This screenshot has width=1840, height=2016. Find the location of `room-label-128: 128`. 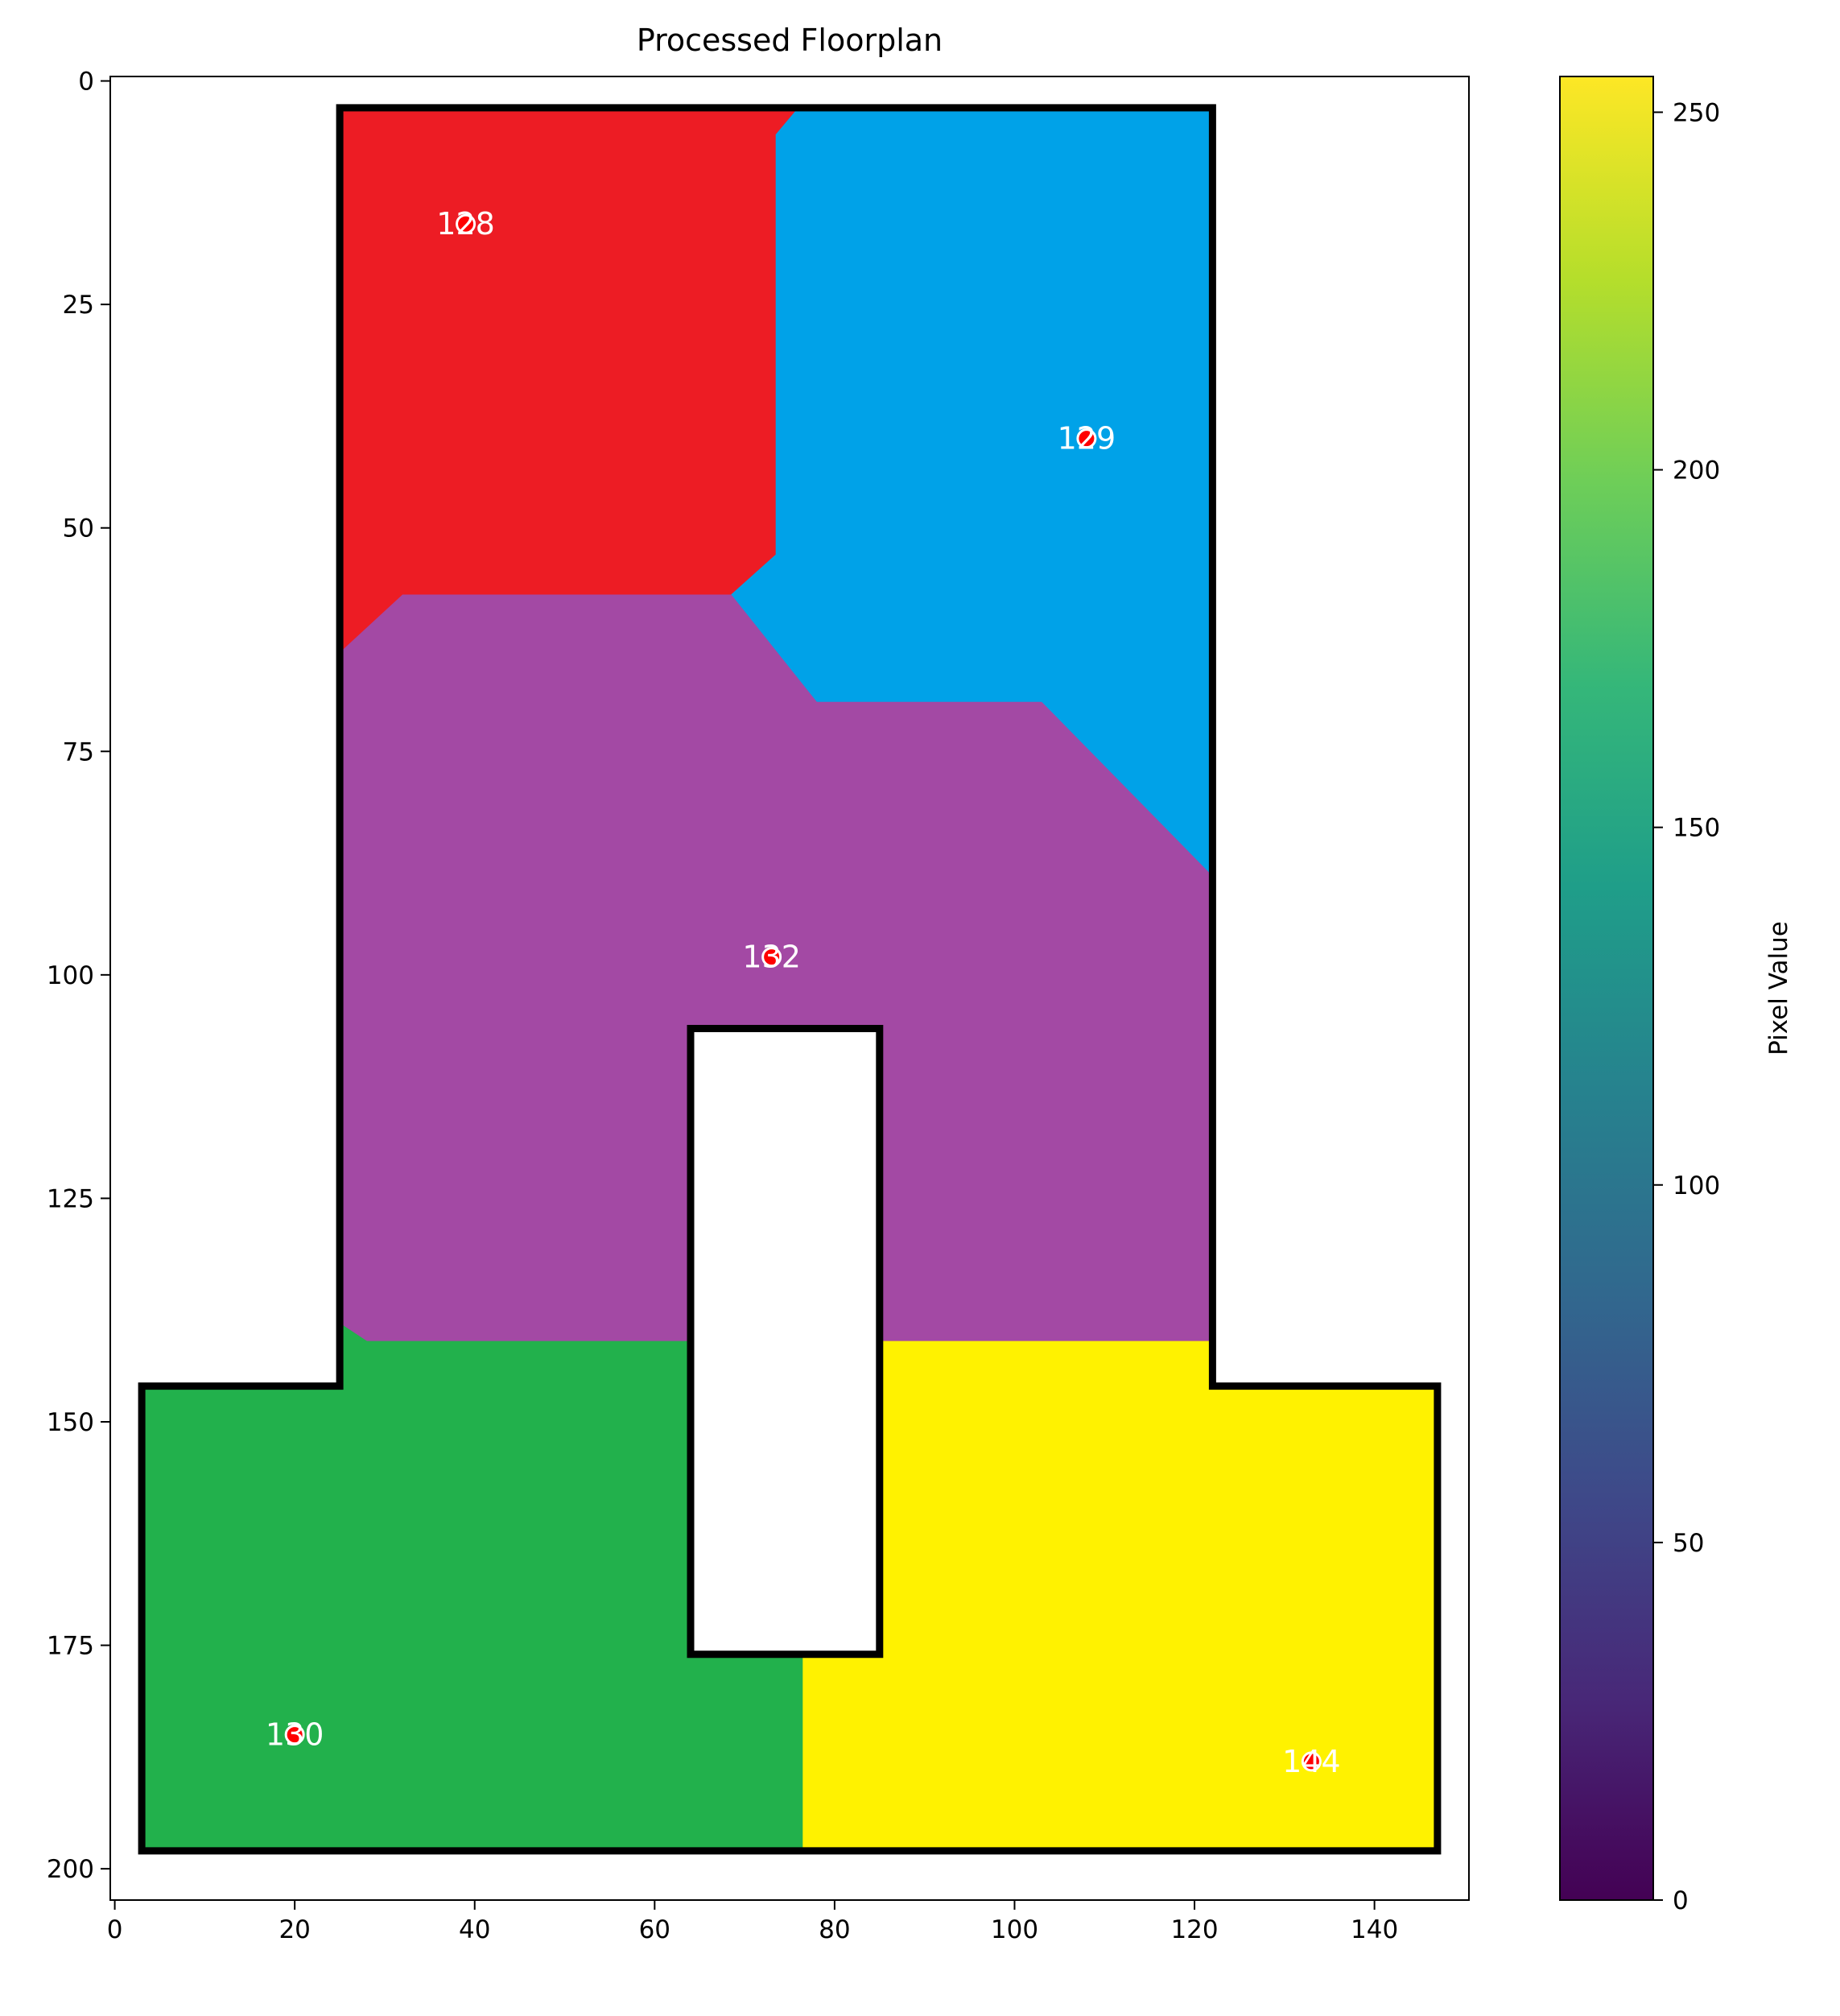

room-label-128: 128 is located at coordinates (465, 224).